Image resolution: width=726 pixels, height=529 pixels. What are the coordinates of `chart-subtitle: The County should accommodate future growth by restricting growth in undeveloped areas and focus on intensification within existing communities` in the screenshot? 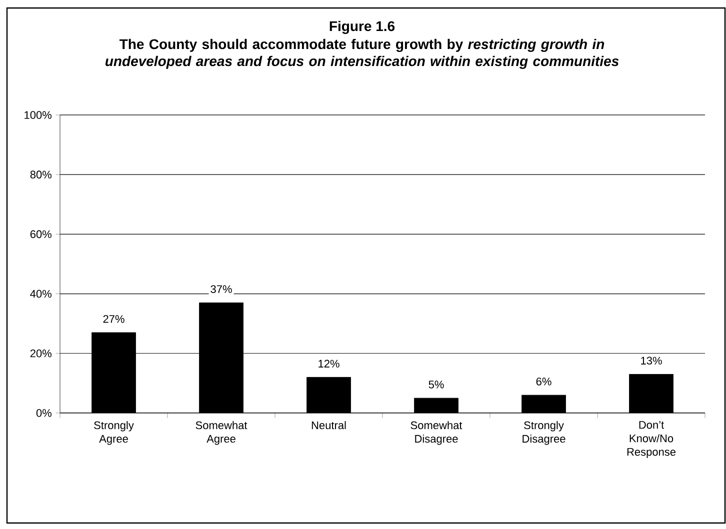 It's located at (362, 53).